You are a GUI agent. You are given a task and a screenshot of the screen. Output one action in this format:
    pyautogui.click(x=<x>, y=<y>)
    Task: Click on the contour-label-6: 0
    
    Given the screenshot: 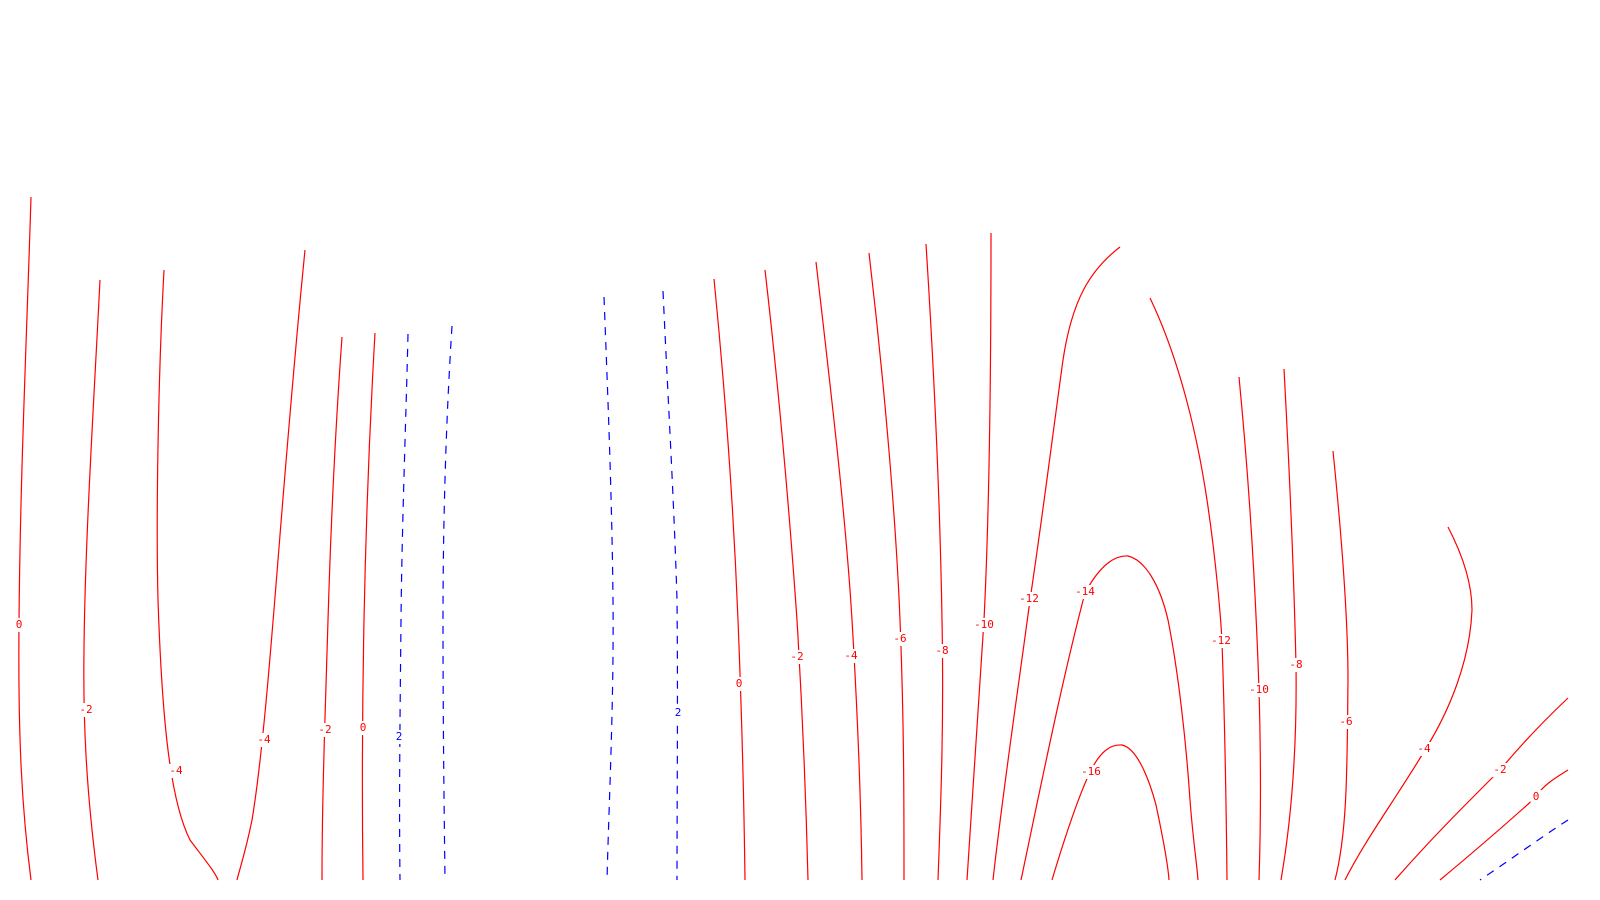 What is the action you would take?
    pyautogui.click(x=363, y=727)
    